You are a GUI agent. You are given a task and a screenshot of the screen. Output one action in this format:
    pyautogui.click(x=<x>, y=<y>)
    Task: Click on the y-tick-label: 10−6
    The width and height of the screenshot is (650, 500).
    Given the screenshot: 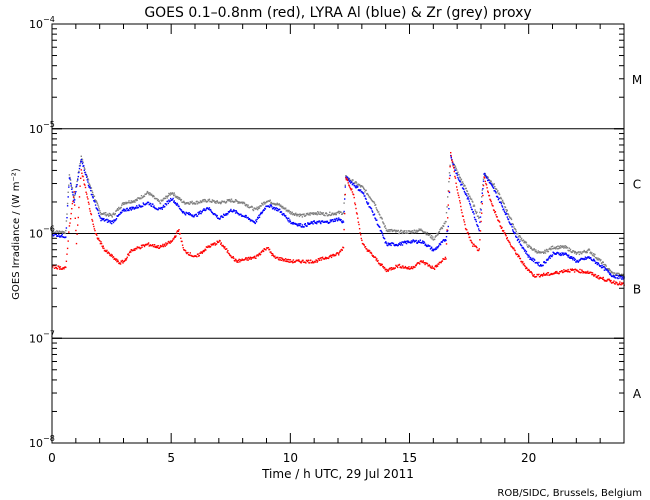 What is the action you would take?
    pyautogui.click(x=42, y=233)
    